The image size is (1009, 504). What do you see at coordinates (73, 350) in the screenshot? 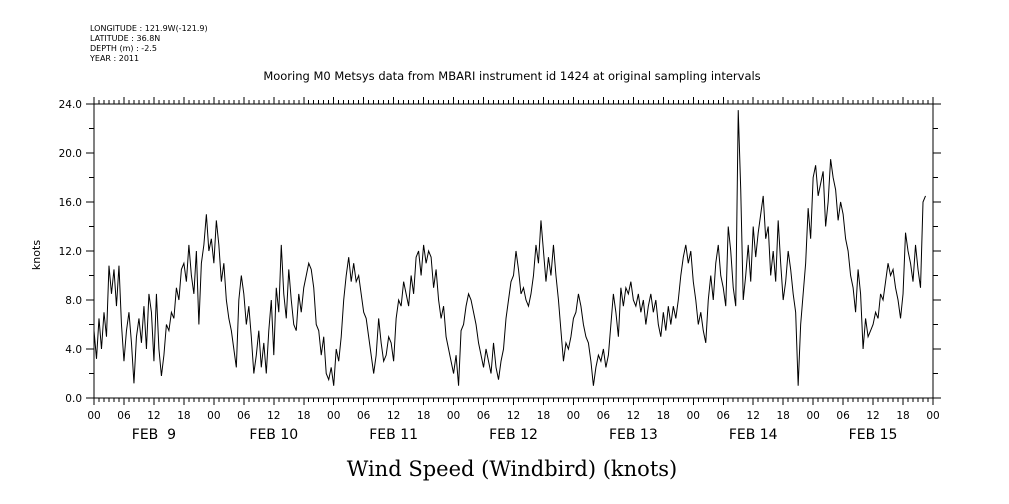
I see `y-tick-label: 4.0` at bounding box center [73, 350].